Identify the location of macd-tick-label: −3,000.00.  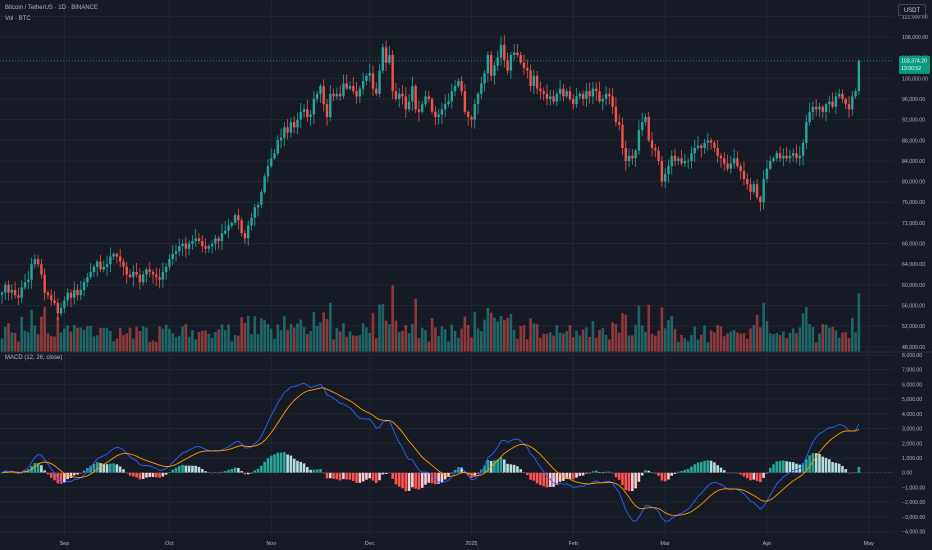
(913, 518).